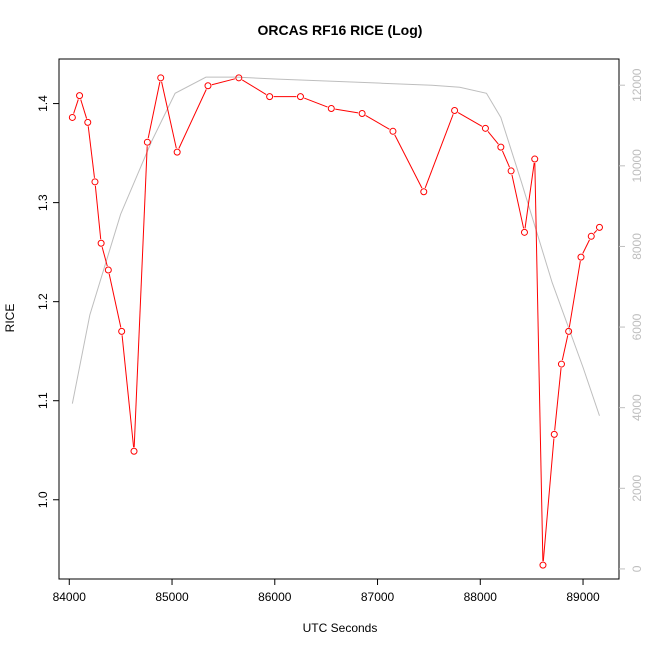  Describe the element at coordinates (637, 568) in the screenshot. I see `y2-tick-label: 0` at that location.